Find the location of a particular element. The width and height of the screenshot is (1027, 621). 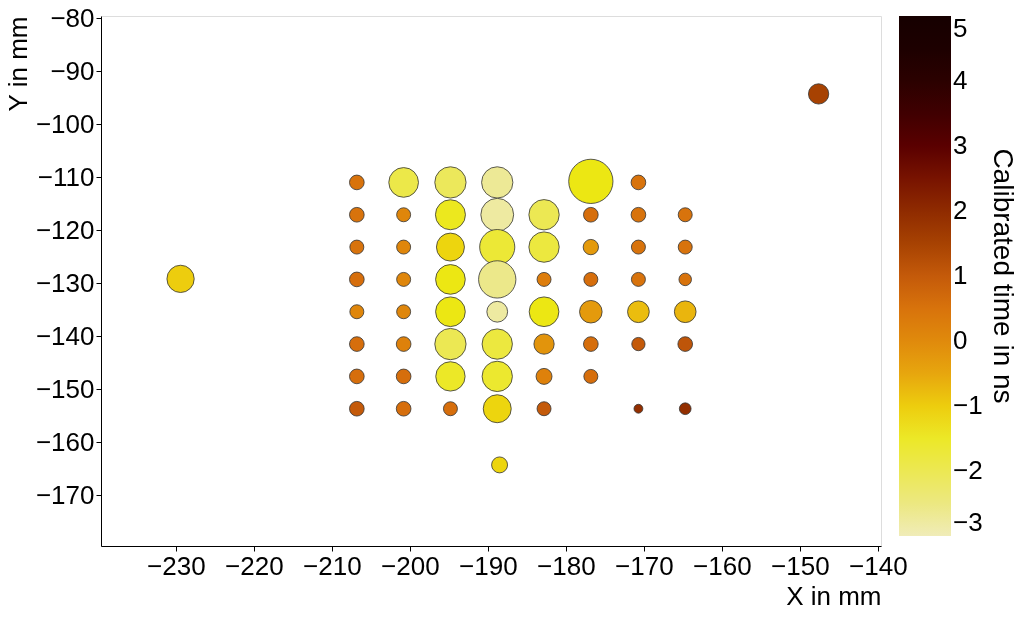

color-bar-label: 4 is located at coordinates (960, 80).